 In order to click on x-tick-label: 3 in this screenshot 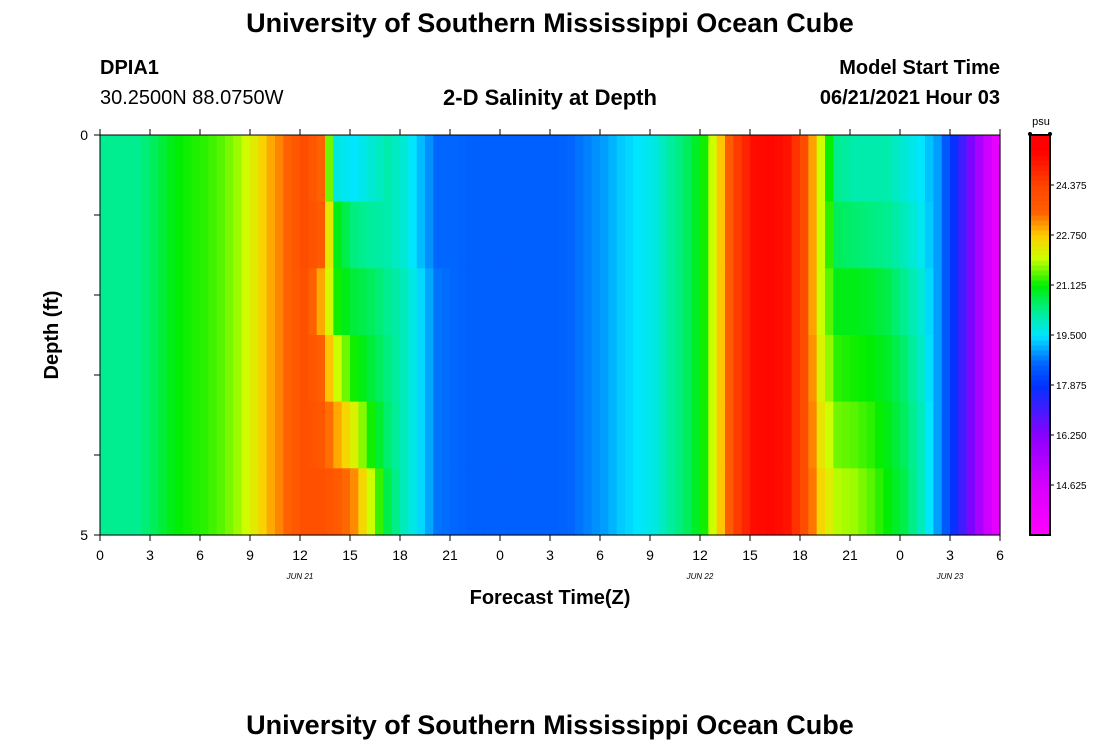, I will do `click(550, 555)`.